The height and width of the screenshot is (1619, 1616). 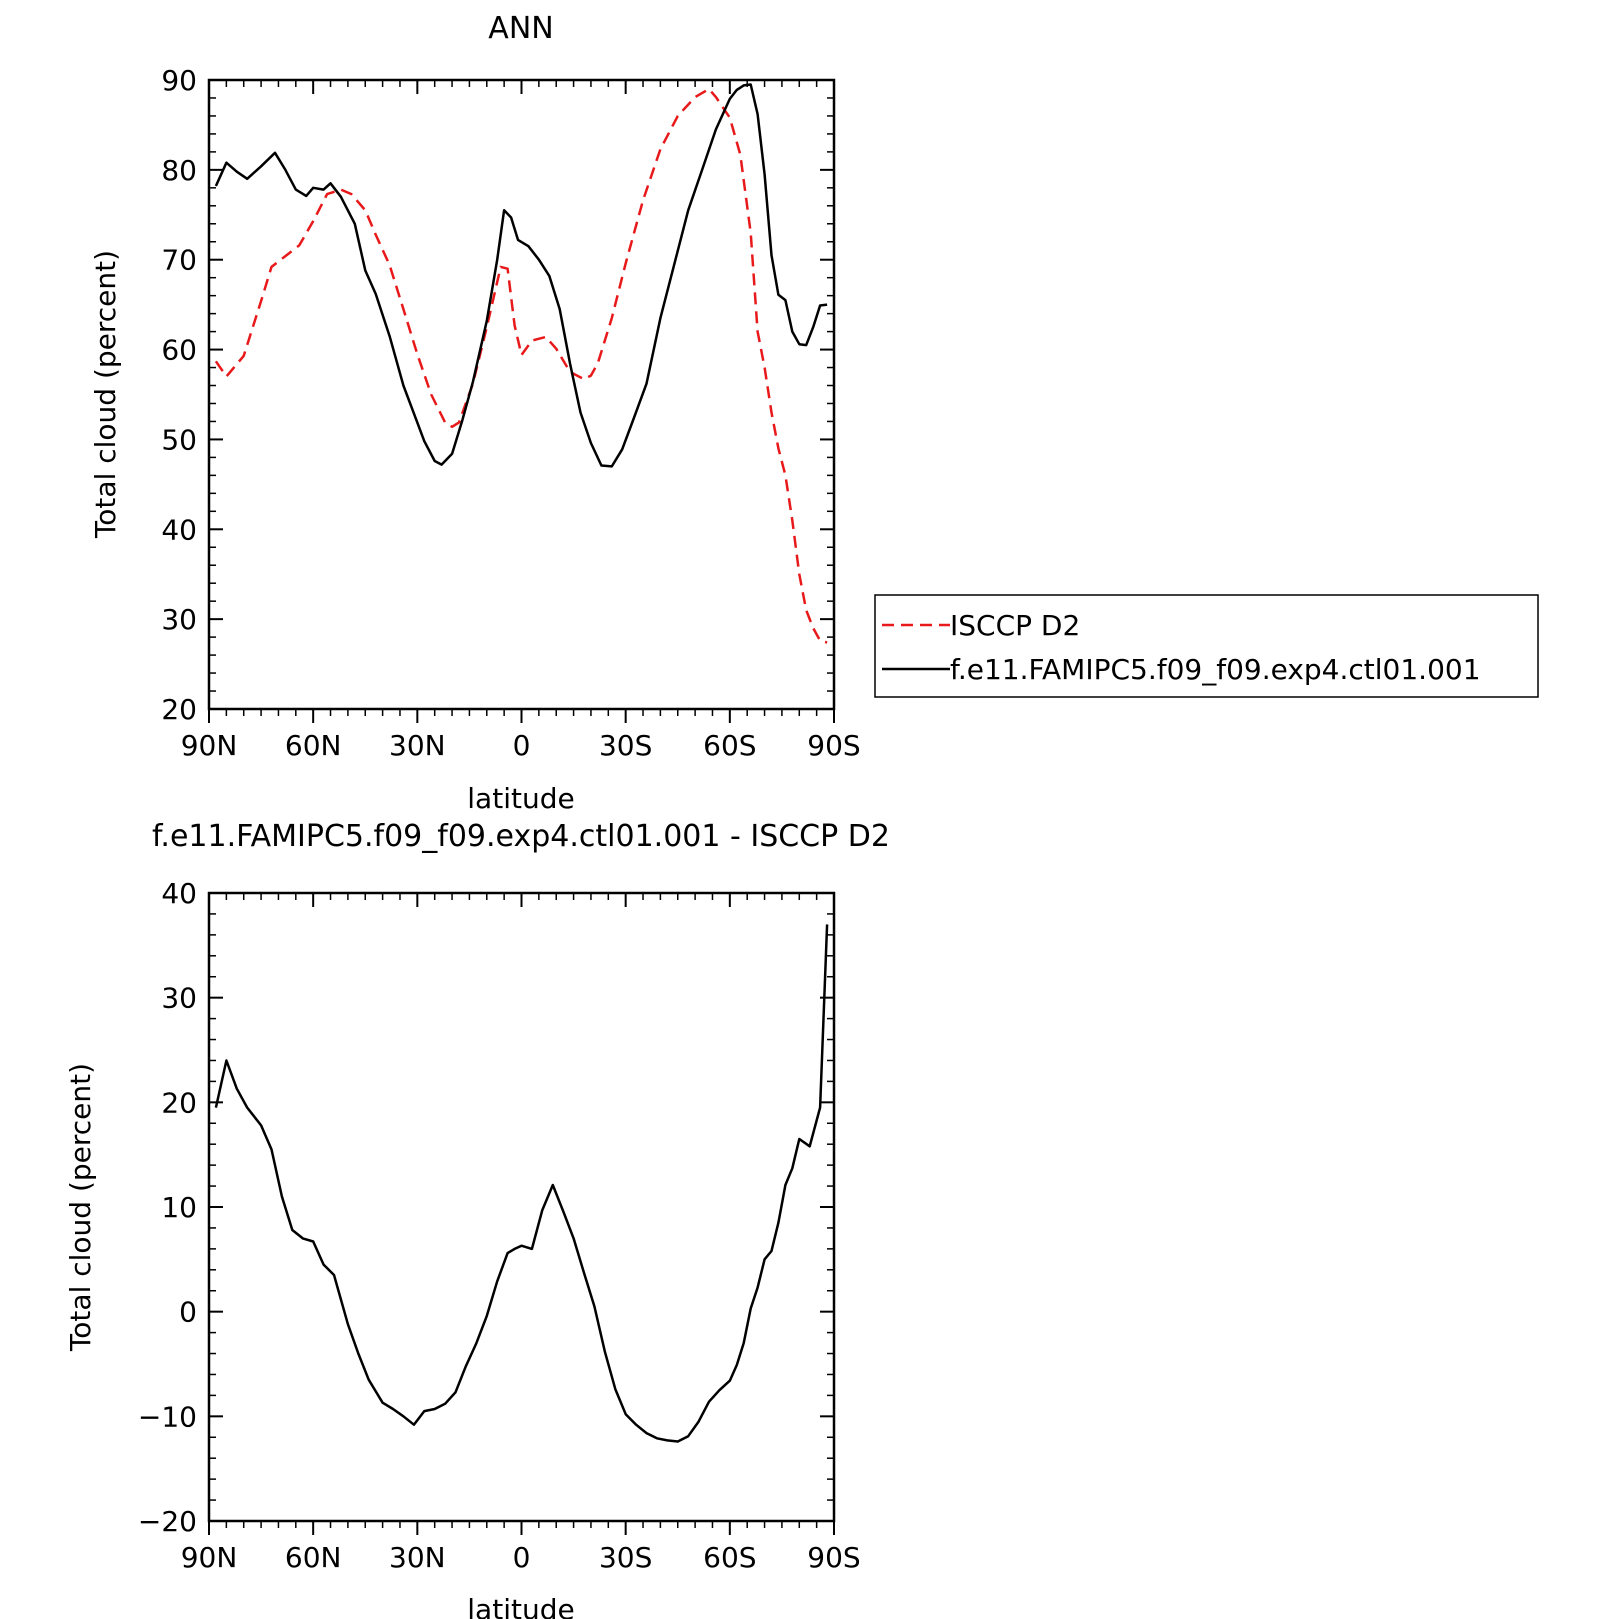 What do you see at coordinates (417, 745) in the screenshot?
I see `top-x-tick-label: 30N` at bounding box center [417, 745].